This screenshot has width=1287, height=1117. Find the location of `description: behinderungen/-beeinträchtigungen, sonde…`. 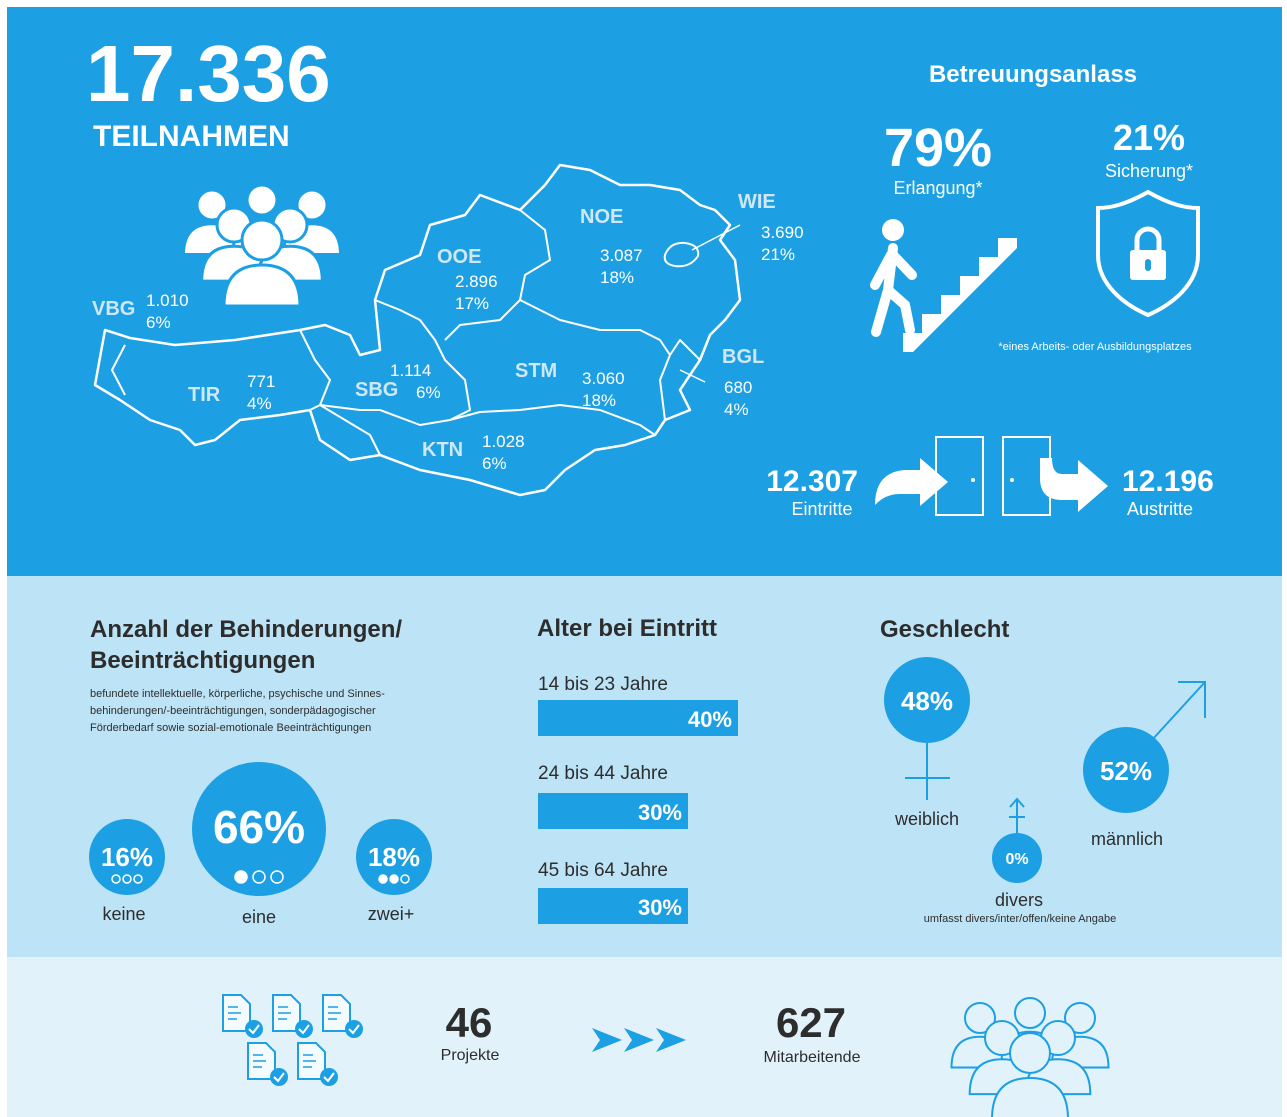

description: behinderungen/-beeinträchtigungen, sonde… is located at coordinates (233, 711).